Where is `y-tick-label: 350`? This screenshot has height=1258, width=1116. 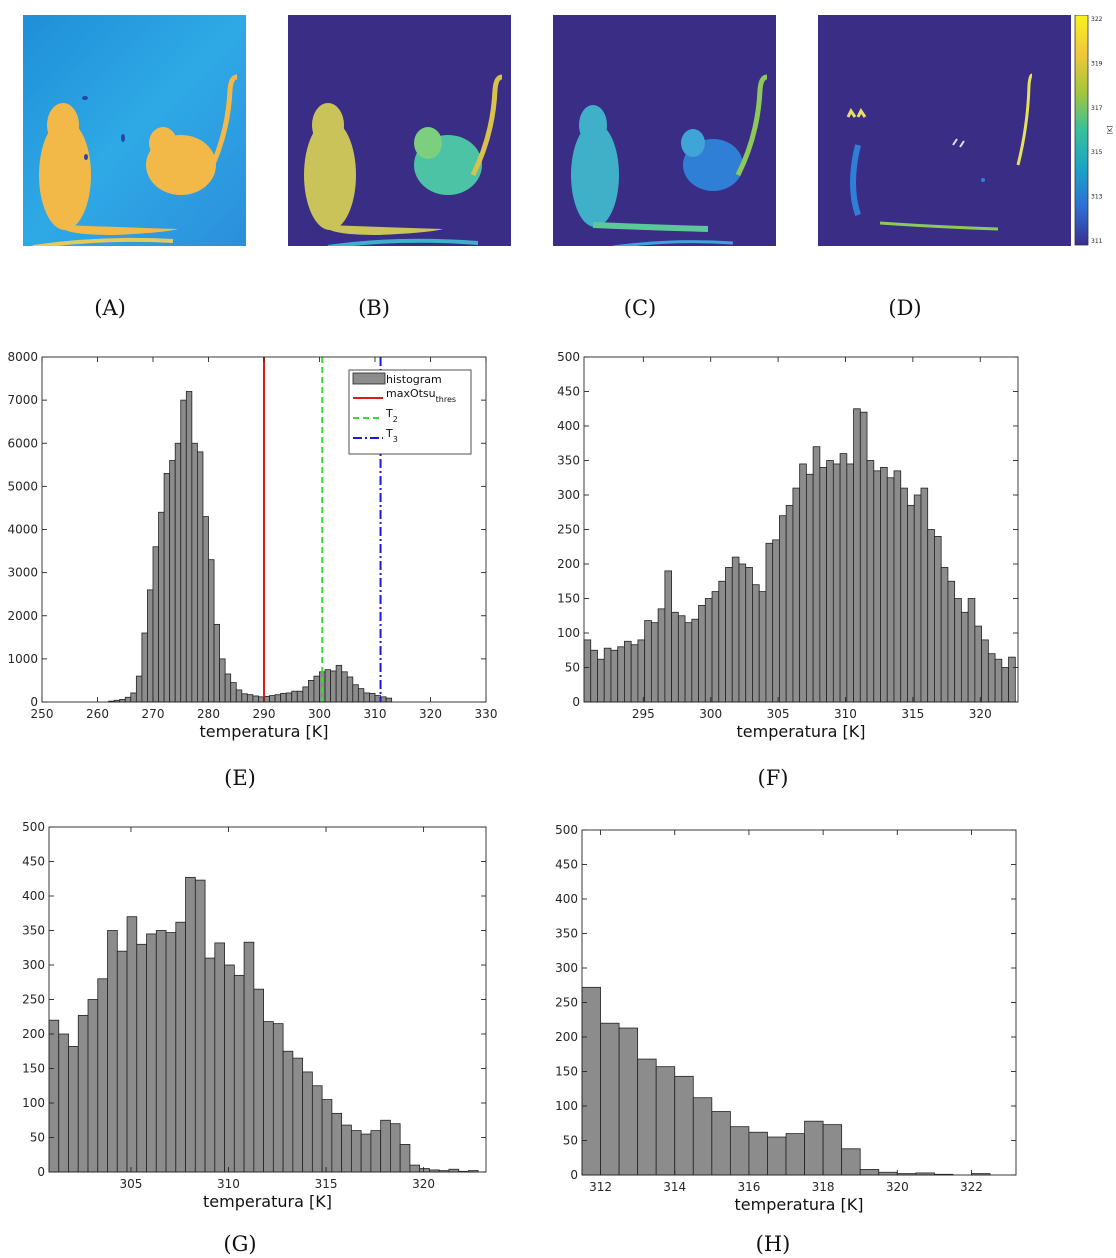
y-tick-label: 350 is located at coordinates (33, 931).